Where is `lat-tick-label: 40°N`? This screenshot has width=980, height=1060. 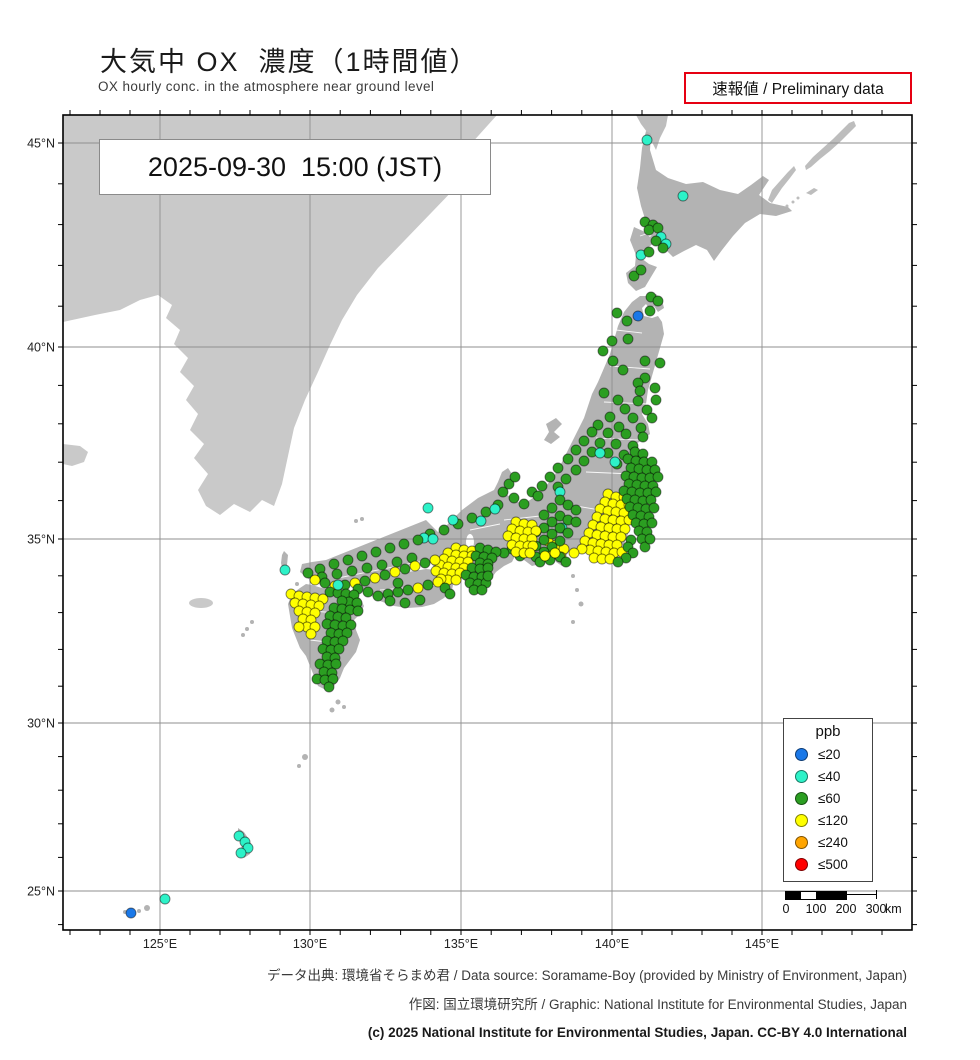 lat-tick-label: 40°N is located at coordinates (41, 348).